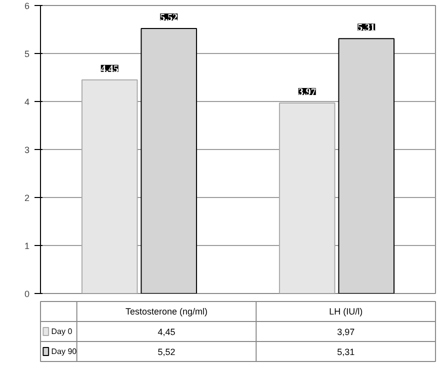 Image resolution: width=437 pixels, height=365 pixels. I want to click on data-label: 4,45, so click(167, 332).